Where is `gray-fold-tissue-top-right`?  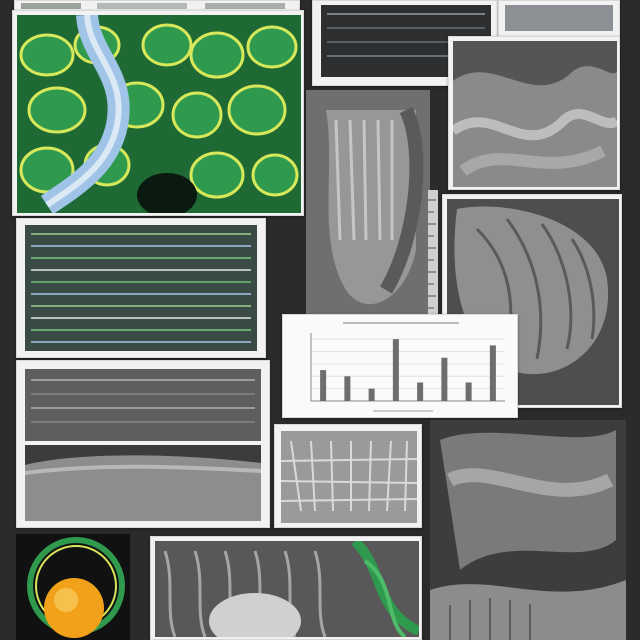 gray-fold-tissue-top-right is located at coordinates (534, 113).